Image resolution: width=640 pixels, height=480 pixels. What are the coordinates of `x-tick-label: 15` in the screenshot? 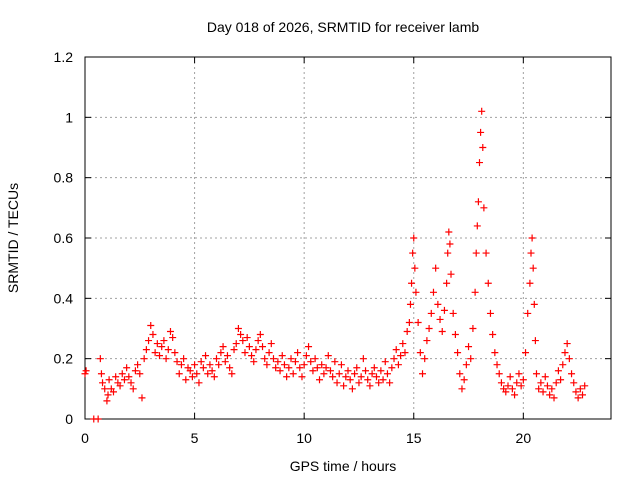 It's located at (414, 438).